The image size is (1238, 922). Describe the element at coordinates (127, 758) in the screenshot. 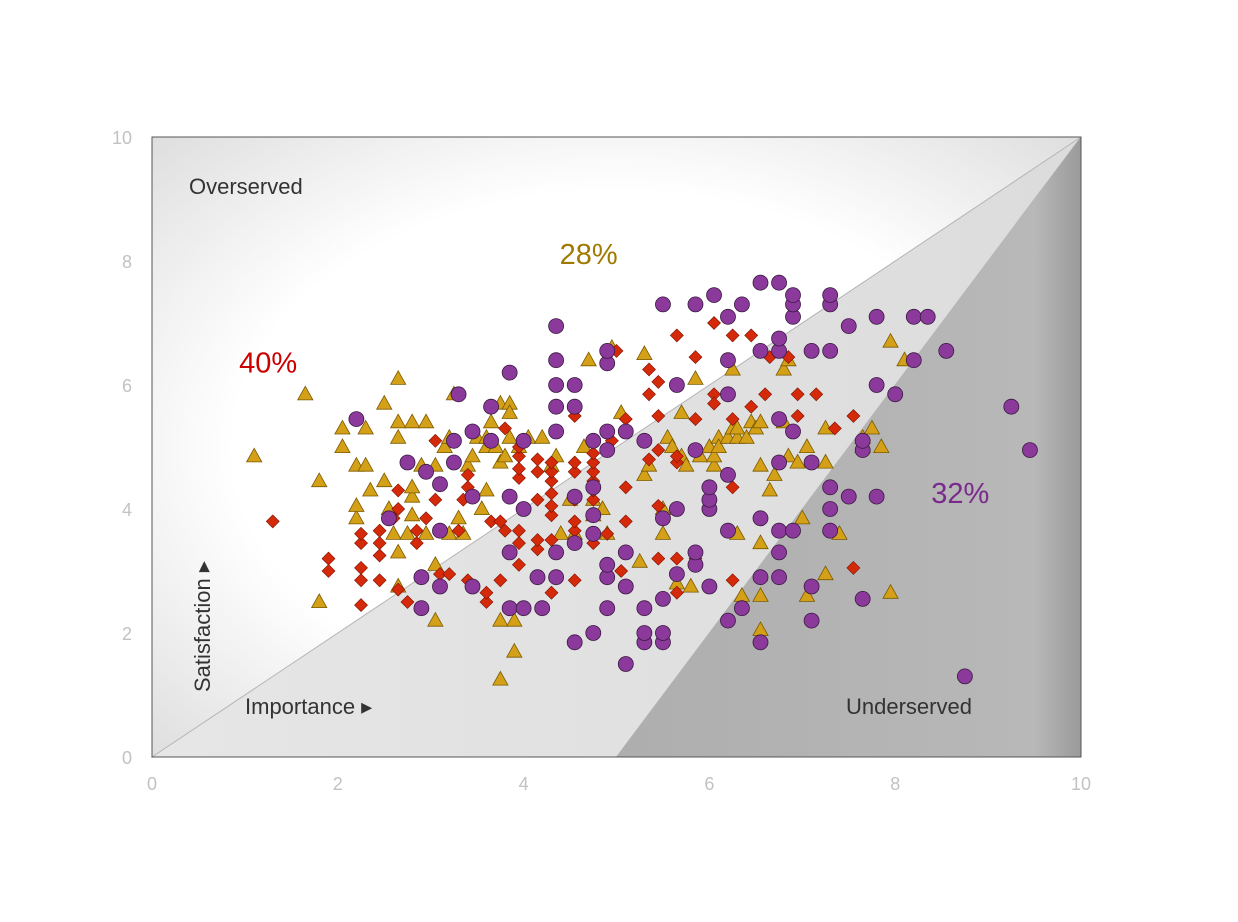

I see `y-tick-label: 0` at that location.